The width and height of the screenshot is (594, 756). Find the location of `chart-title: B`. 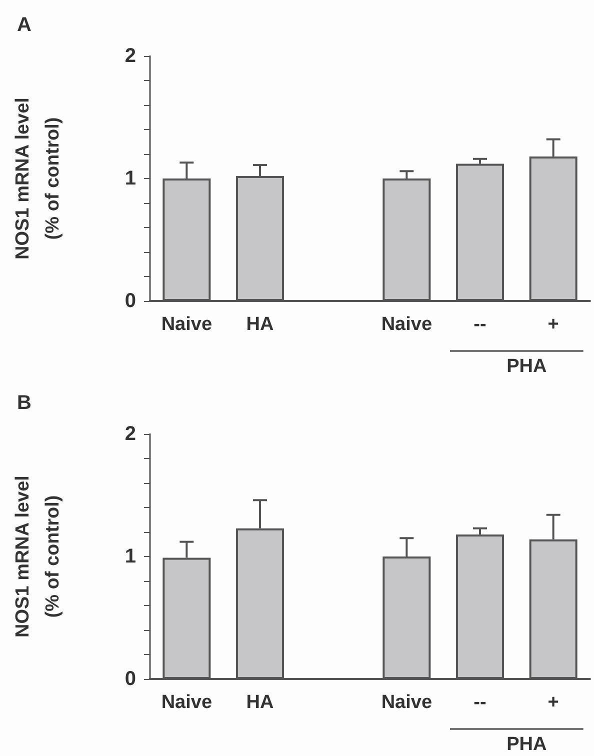

chart-title: B is located at coordinates (24, 403).